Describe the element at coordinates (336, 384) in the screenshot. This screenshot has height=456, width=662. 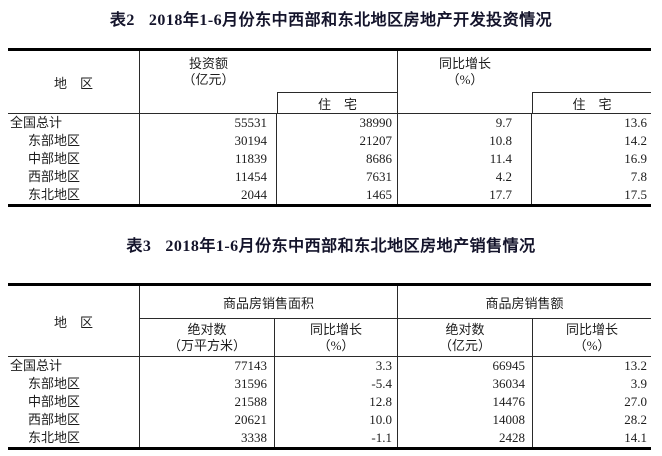
I see `value-cell: -5.4` at that location.